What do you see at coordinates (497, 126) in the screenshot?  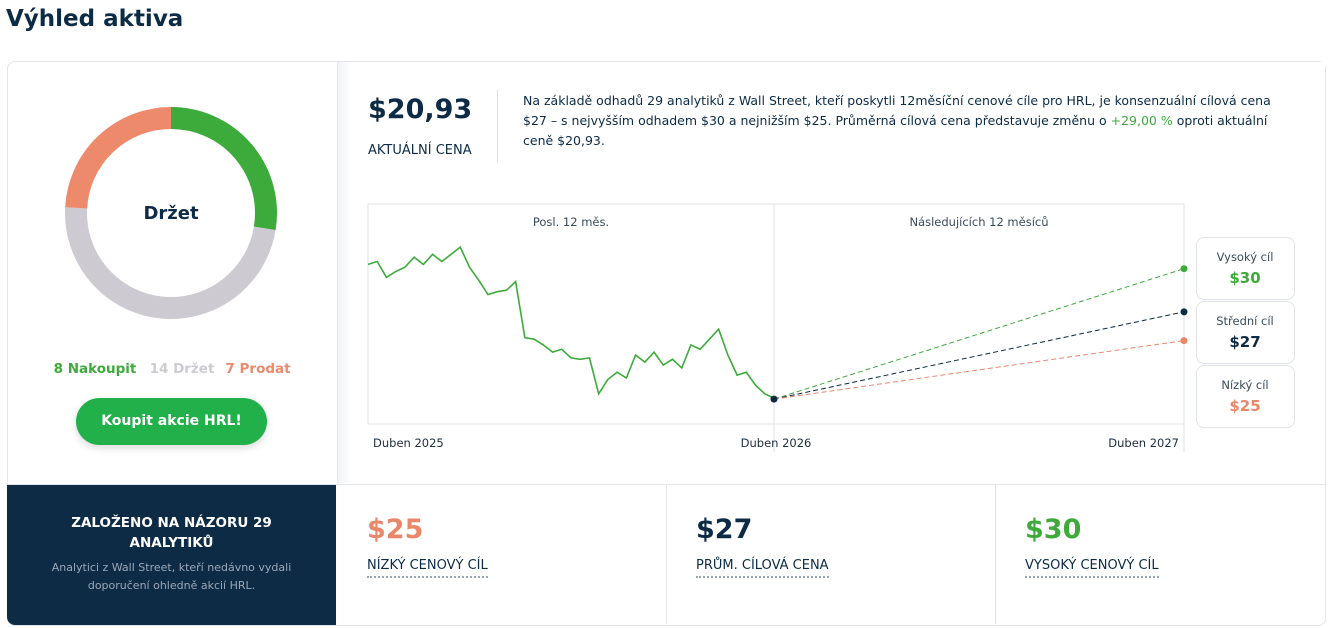 I see `separator` at bounding box center [497, 126].